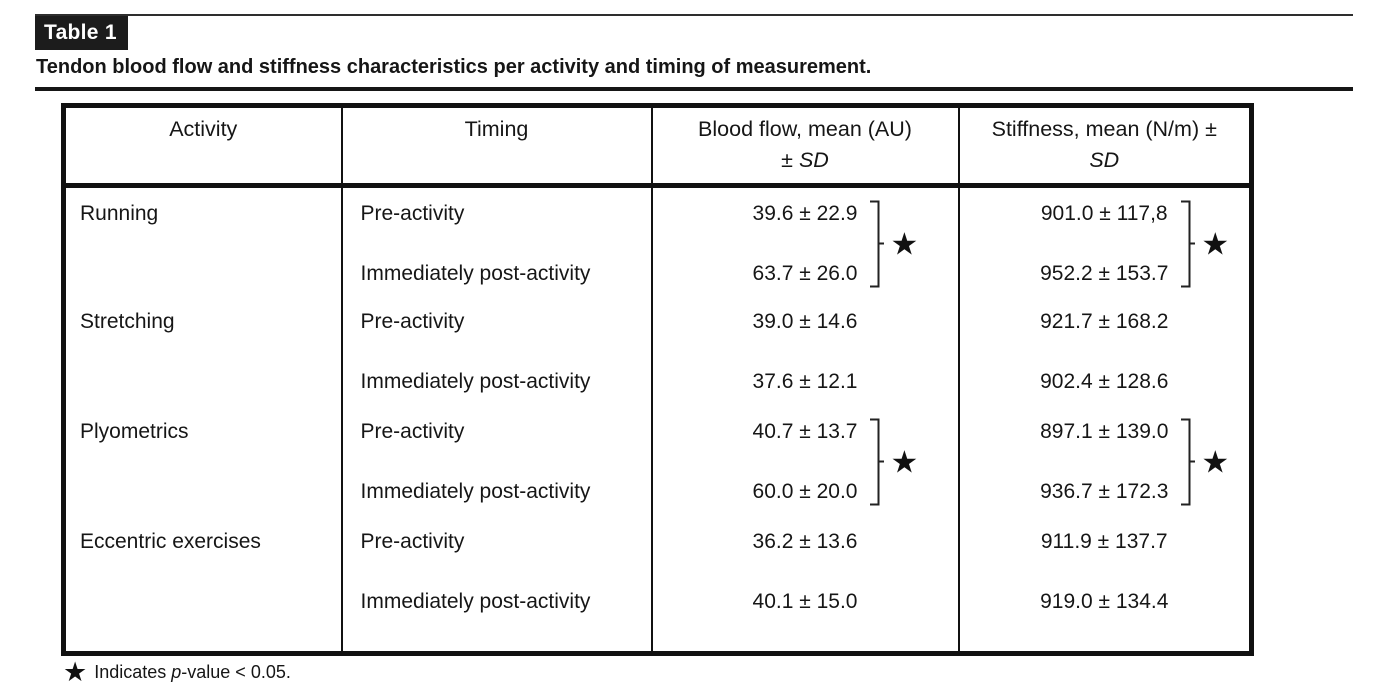  Describe the element at coordinates (203, 129) in the screenshot. I see `col-header-activity-label: Activity` at that location.